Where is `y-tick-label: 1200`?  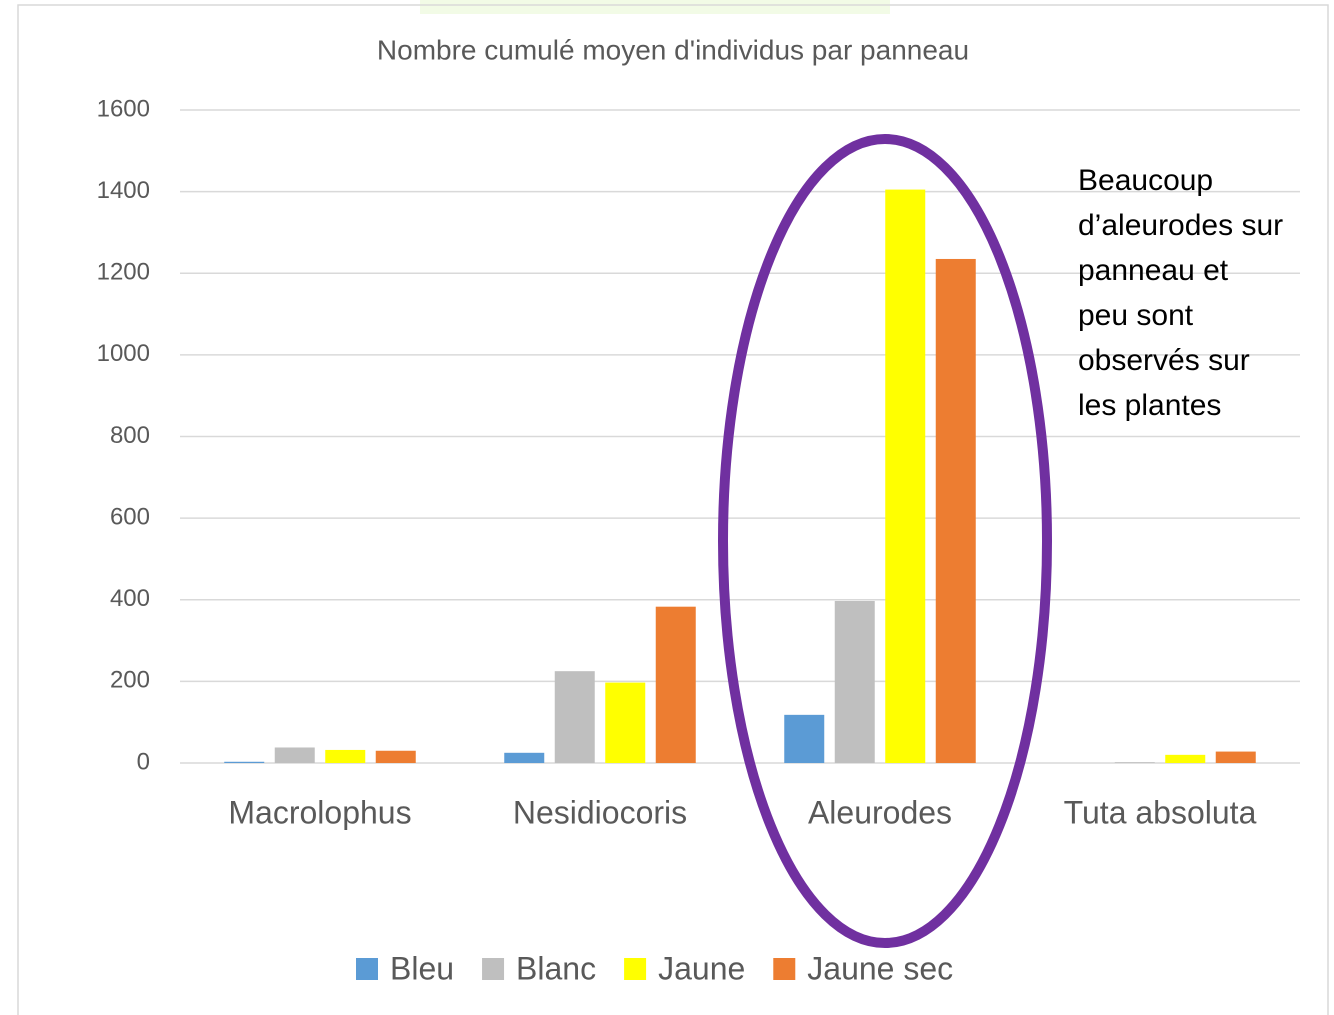
y-tick-label: 1200 is located at coordinates (123, 272).